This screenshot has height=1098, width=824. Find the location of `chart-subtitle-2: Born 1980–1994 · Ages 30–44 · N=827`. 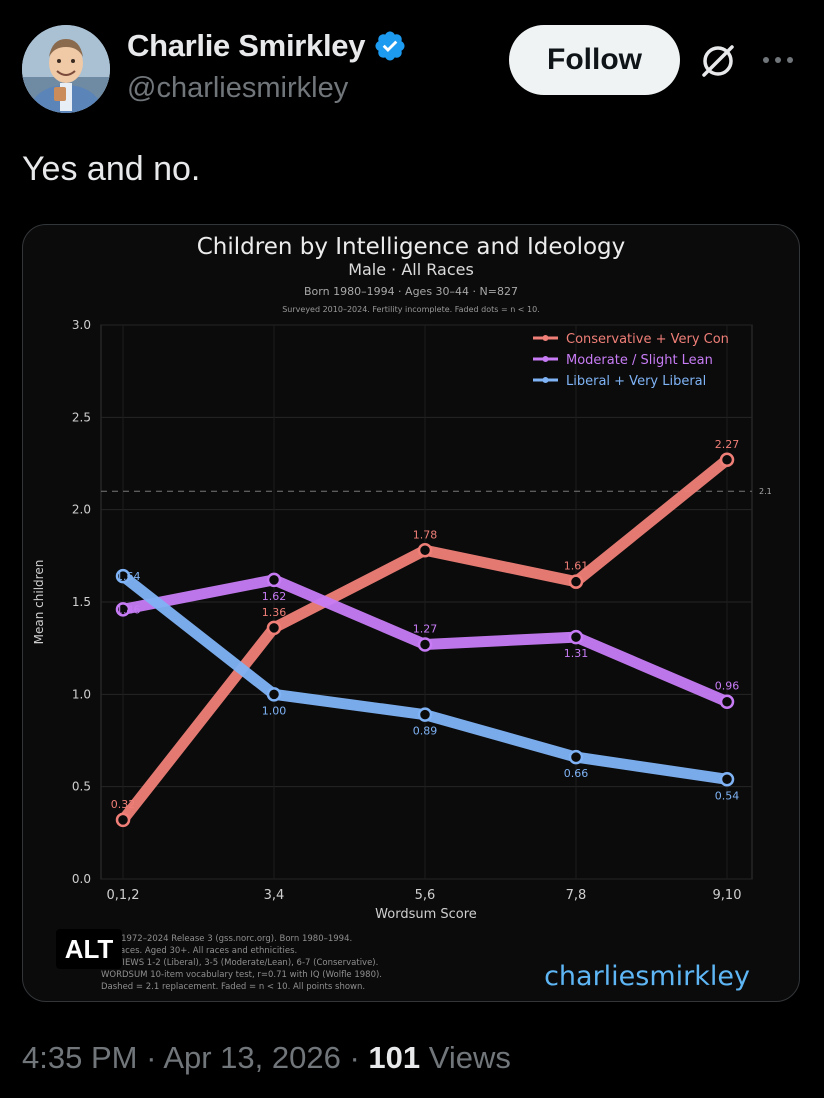

chart-subtitle-2: Born 1980–1994 · Ages 30–44 · N=827 is located at coordinates (411, 291).